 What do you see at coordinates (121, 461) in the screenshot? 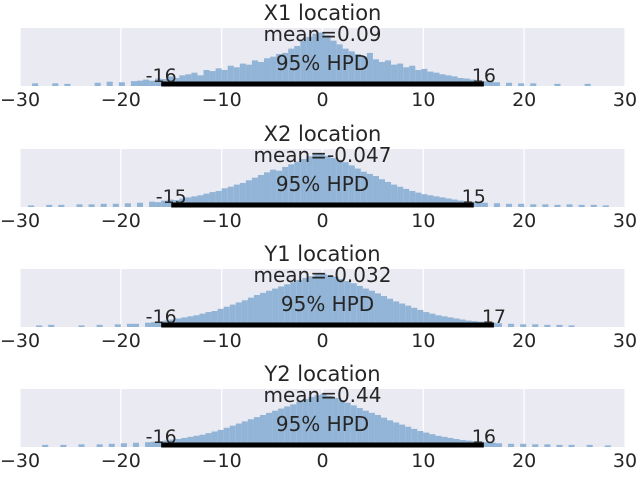
I see `x-tick-label: −20` at bounding box center [121, 461].